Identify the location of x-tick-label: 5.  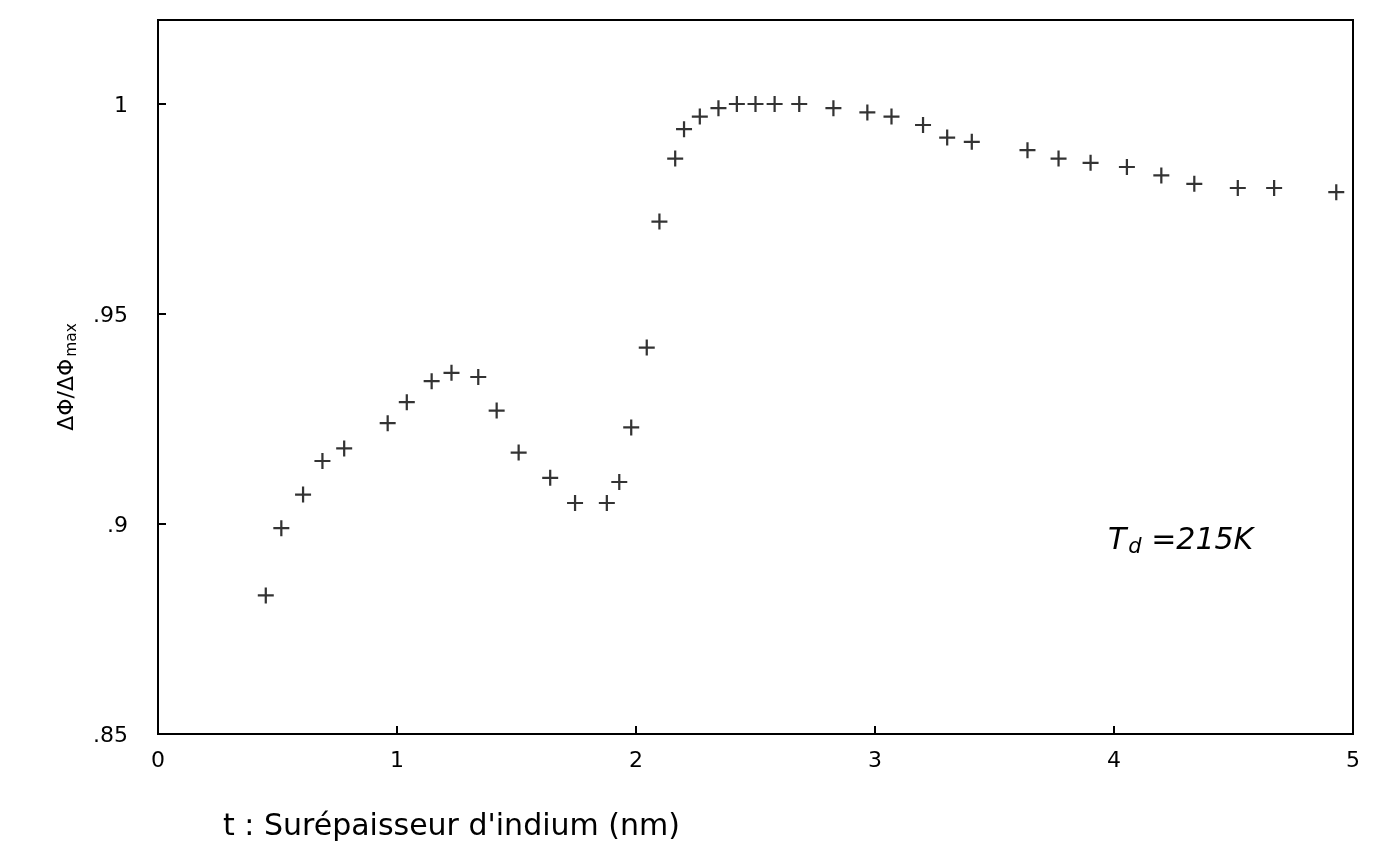
(1353, 759).